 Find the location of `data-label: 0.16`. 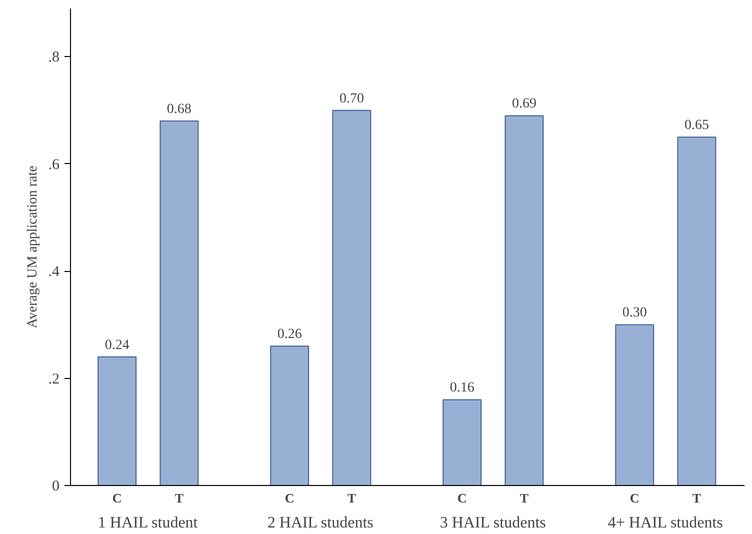

data-label: 0.16 is located at coordinates (462, 388).